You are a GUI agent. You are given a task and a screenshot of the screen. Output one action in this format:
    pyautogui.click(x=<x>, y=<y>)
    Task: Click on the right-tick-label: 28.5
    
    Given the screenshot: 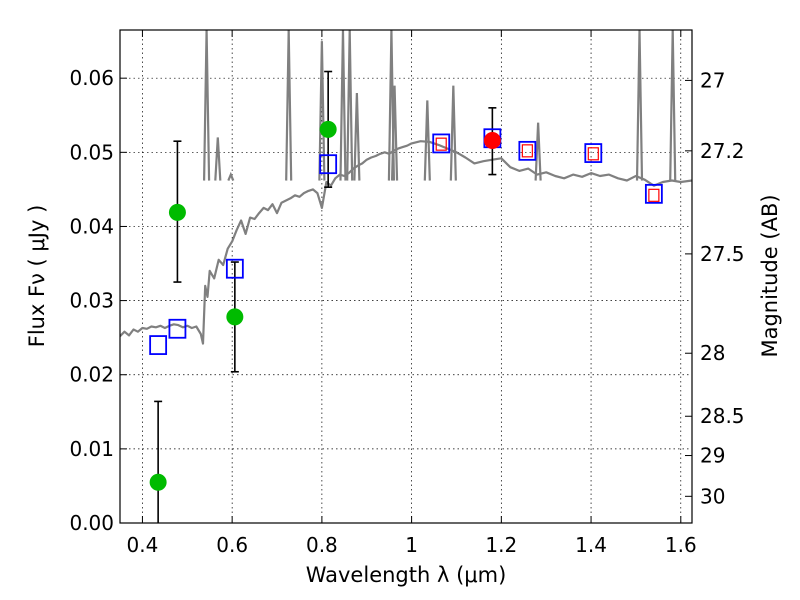 What is the action you would take?
    pyautogui.click(x=722, y=416)
    